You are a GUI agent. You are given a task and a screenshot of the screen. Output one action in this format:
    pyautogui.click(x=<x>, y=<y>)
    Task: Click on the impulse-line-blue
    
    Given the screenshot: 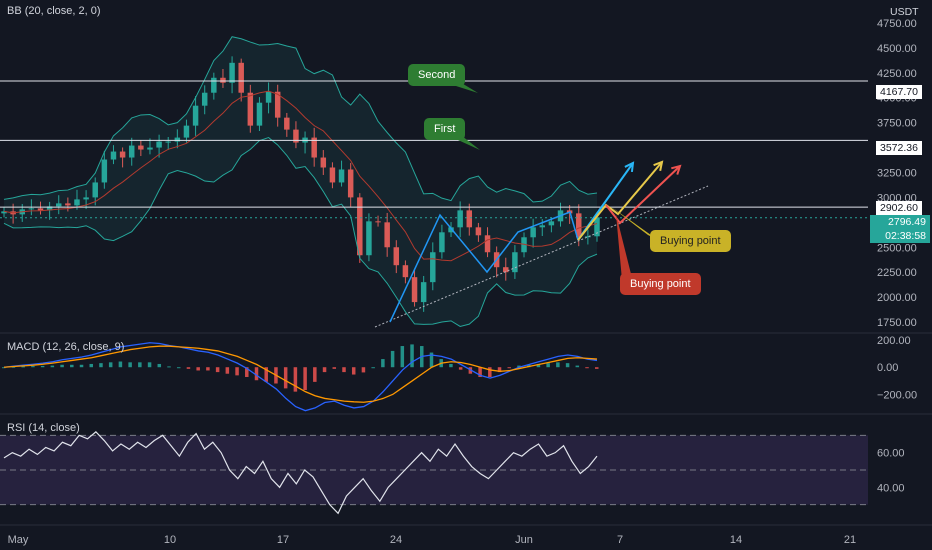 What is the action you would take?
    pyautogui.click(x=484, y=267)
    